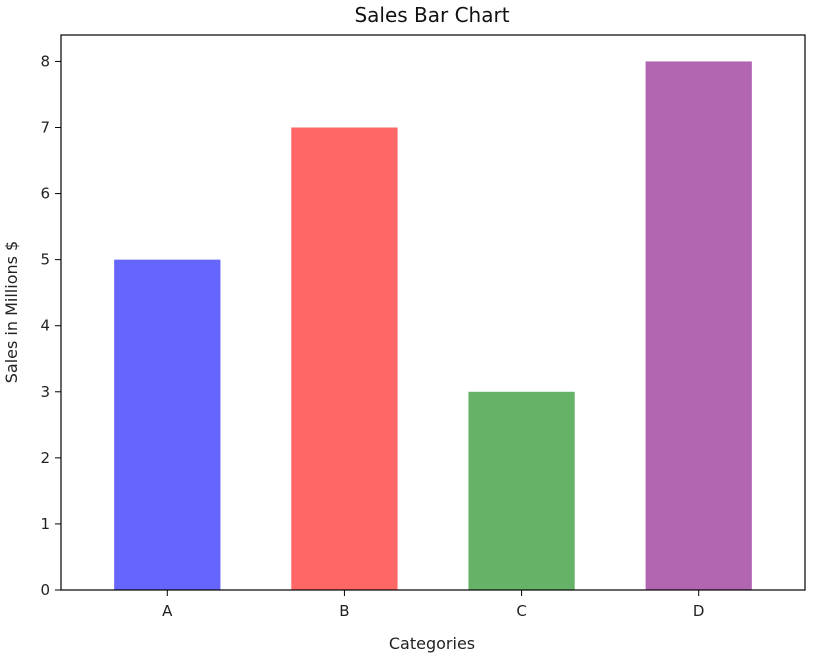  Describe the element at coordinates (167, 424) in the screenshot. I see `bar-A` at that location.